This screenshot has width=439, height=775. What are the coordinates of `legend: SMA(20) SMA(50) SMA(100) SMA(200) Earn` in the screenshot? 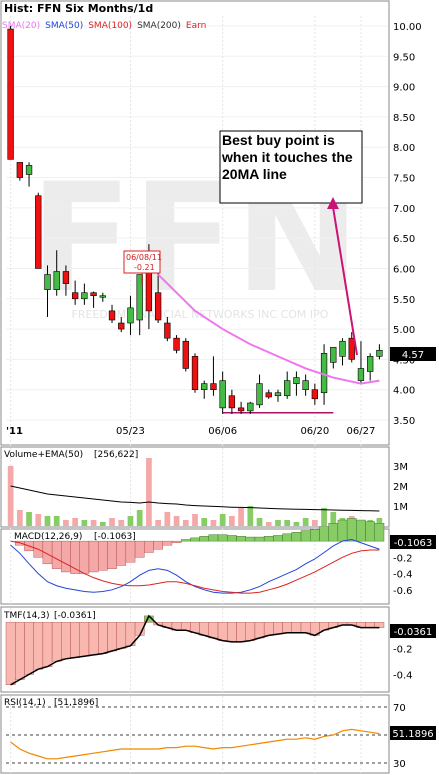 It's located at (104, 26).